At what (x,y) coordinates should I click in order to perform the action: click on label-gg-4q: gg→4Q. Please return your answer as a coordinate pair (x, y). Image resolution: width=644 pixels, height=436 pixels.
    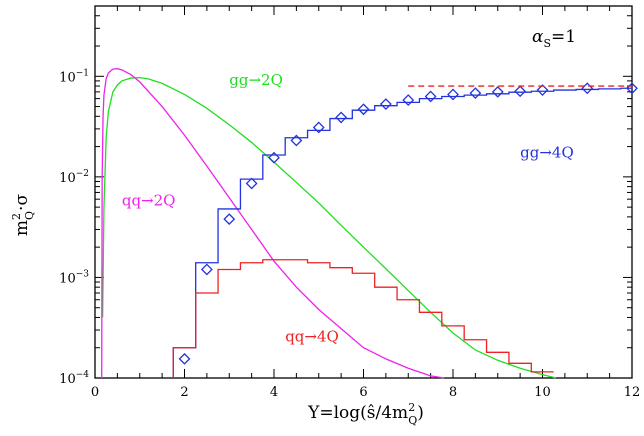
    Looking at the image, I should click on (547, 153).